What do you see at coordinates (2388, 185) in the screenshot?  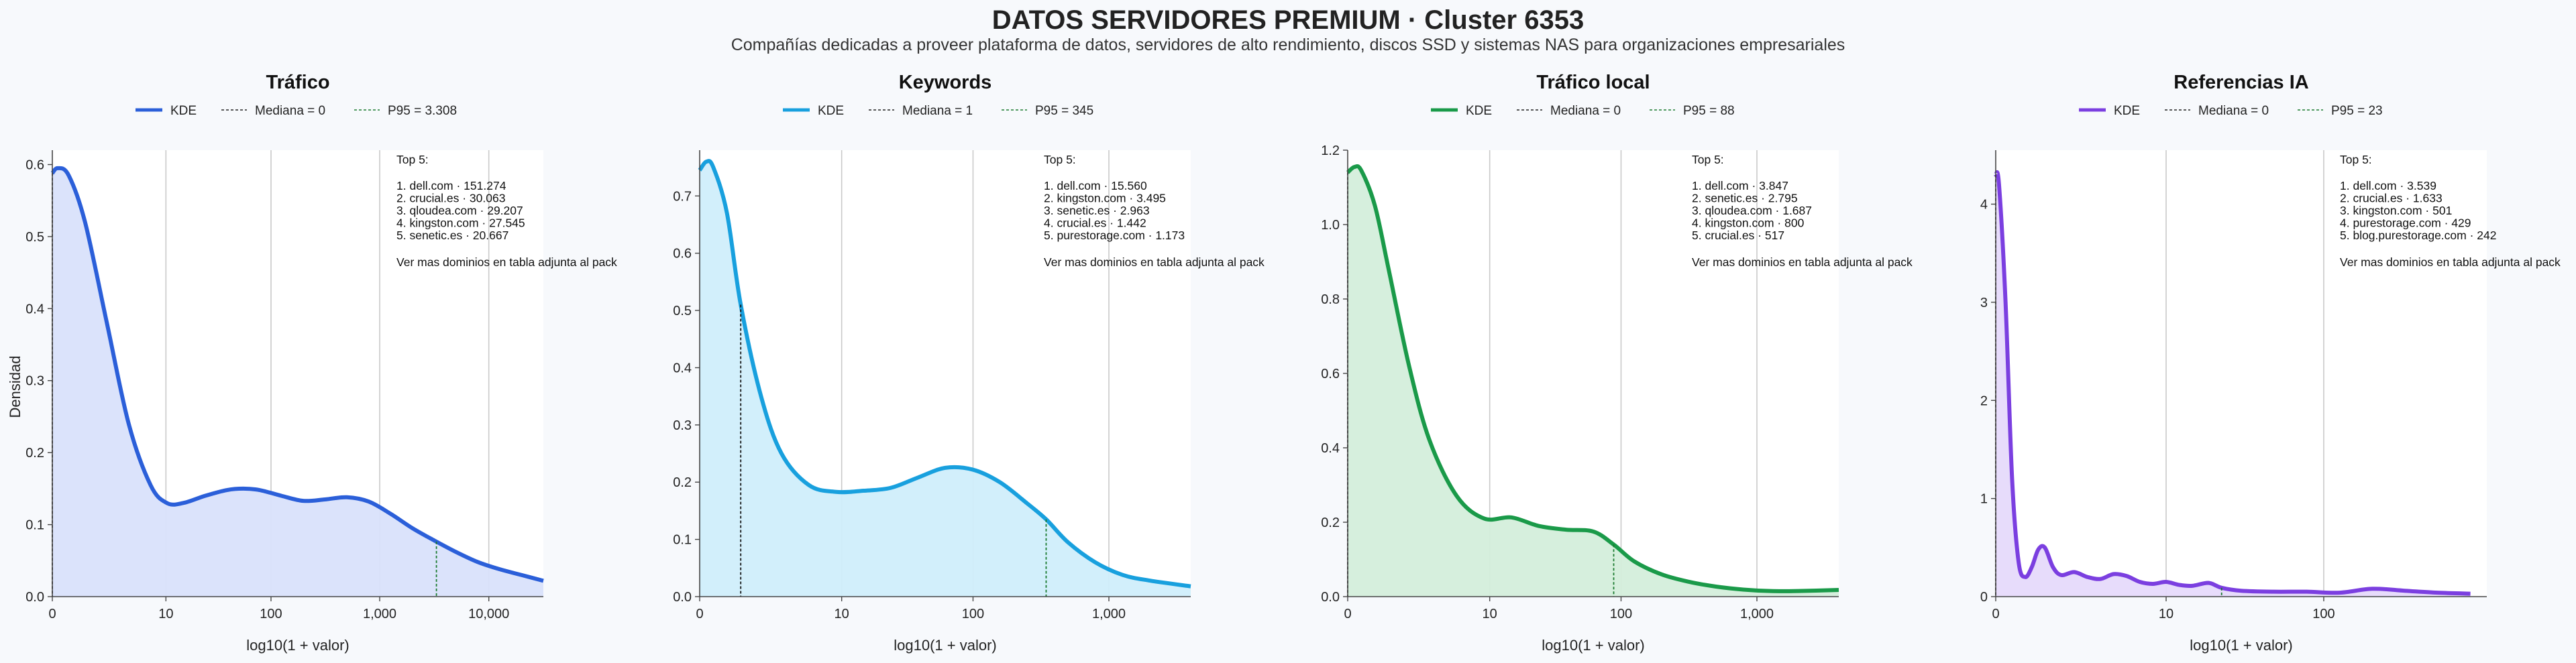 I see `top5-item: 1. dell.com · 3.539` at bounding box center [2388, 185].